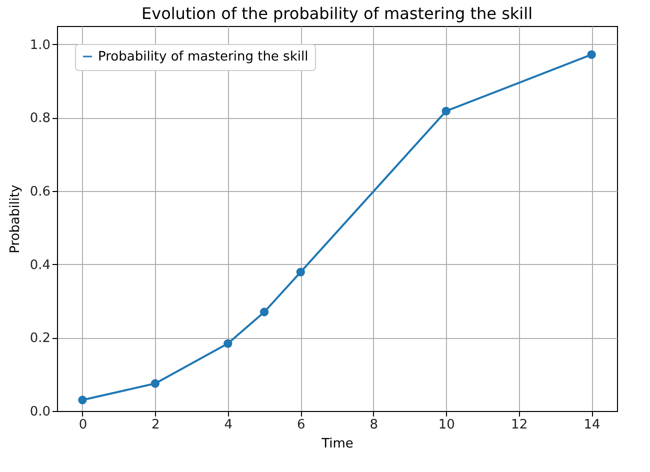 This screenshot has width=650, height=472. I want to click on x-tick-label: 0, so click(83, 425).